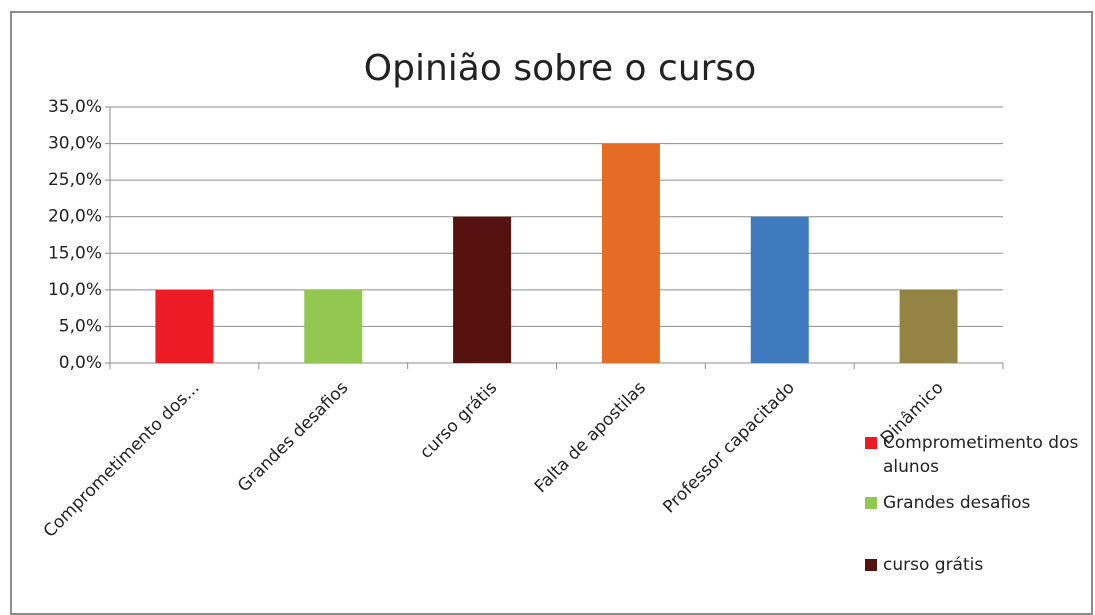 This screenshot has width=1095, height=615. Describe the element at coordinates (80, 326) in the screenshot. I see `y-tick-label: 5,0%` at that location.